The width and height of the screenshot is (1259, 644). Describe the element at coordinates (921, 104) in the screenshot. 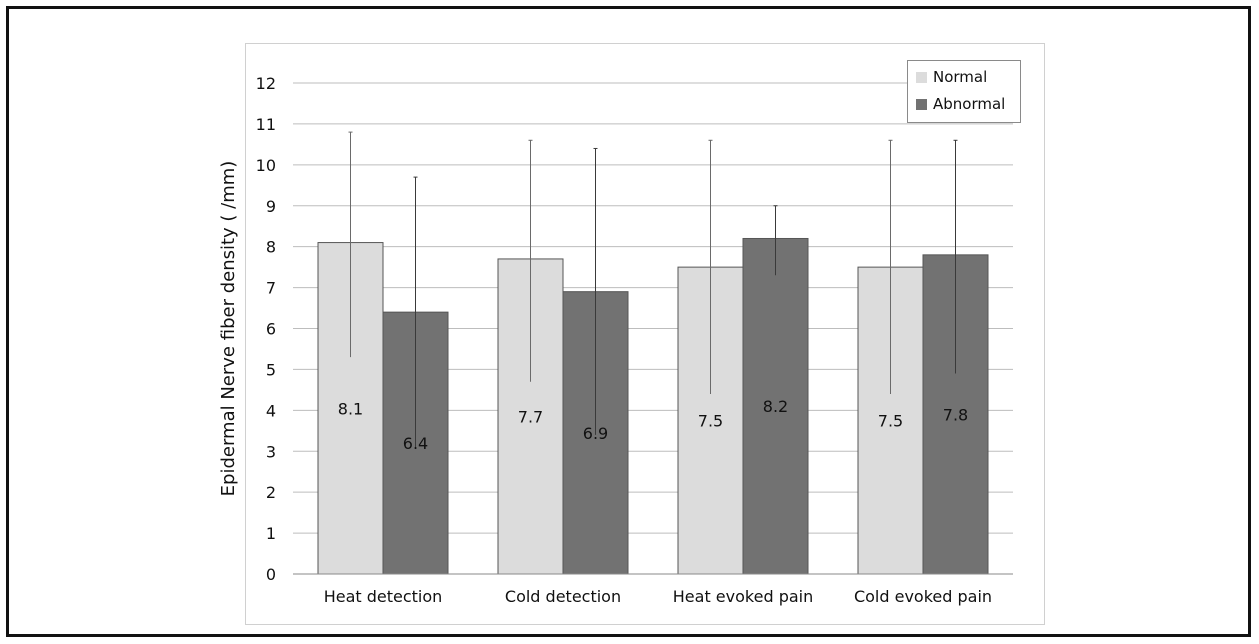

I see `legend-swatch-abnormal` at that location.